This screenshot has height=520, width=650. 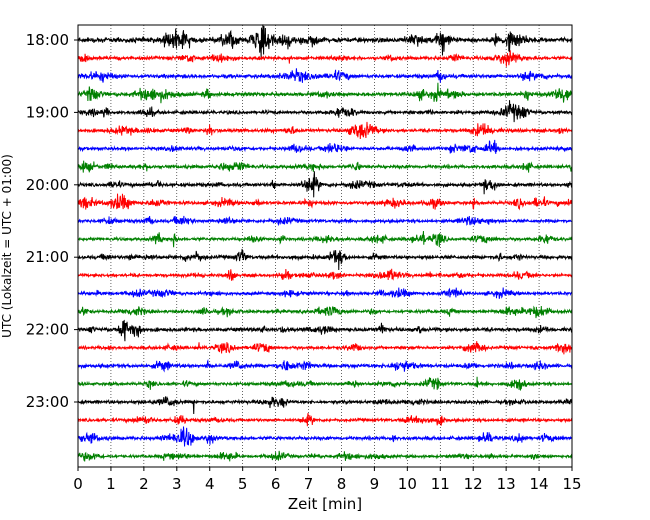 I want to click on trace-1945, so click(x=325, y=166).